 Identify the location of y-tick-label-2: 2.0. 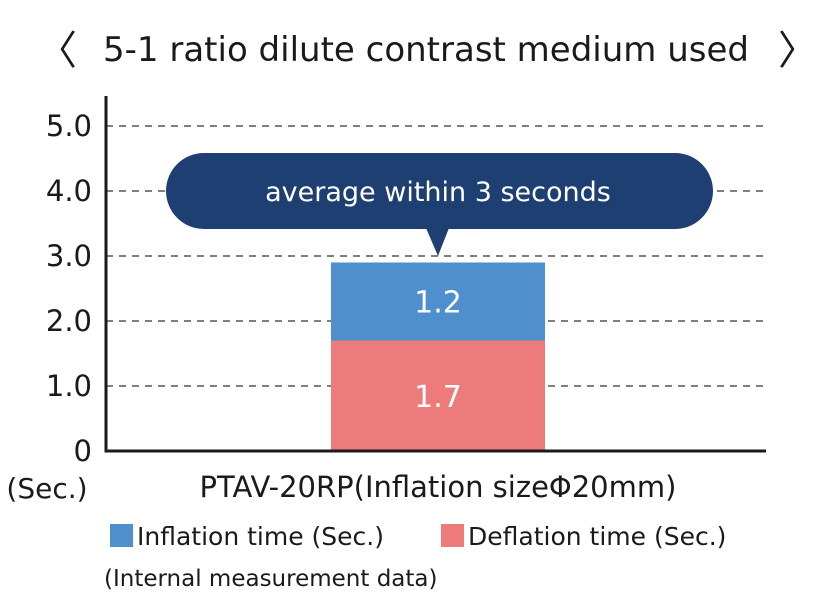
(69, 321).